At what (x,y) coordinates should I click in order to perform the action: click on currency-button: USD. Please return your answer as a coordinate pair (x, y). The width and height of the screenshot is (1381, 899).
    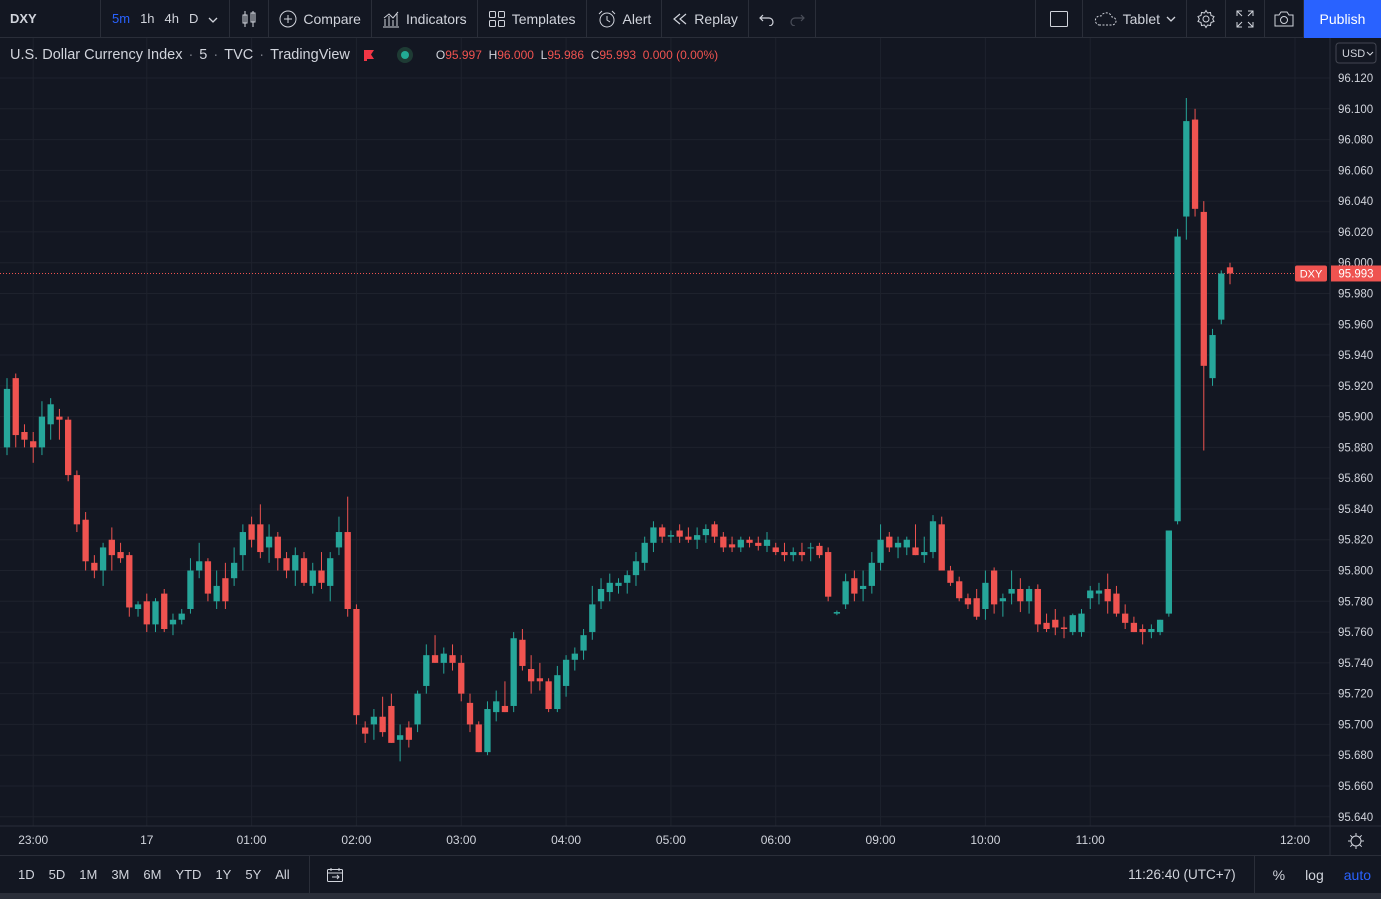
    Looking at the image, I should click on (1356, 53).